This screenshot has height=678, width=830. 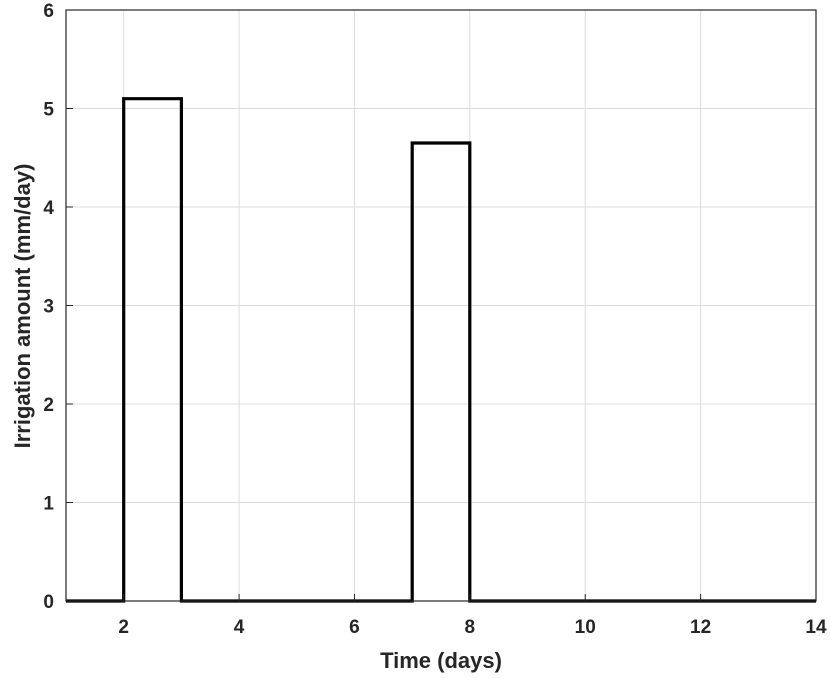 What do you see at coordinates (48, 110) in the screenshot?
I see `y-tick-label: 5` at bounding box center [48, 110].